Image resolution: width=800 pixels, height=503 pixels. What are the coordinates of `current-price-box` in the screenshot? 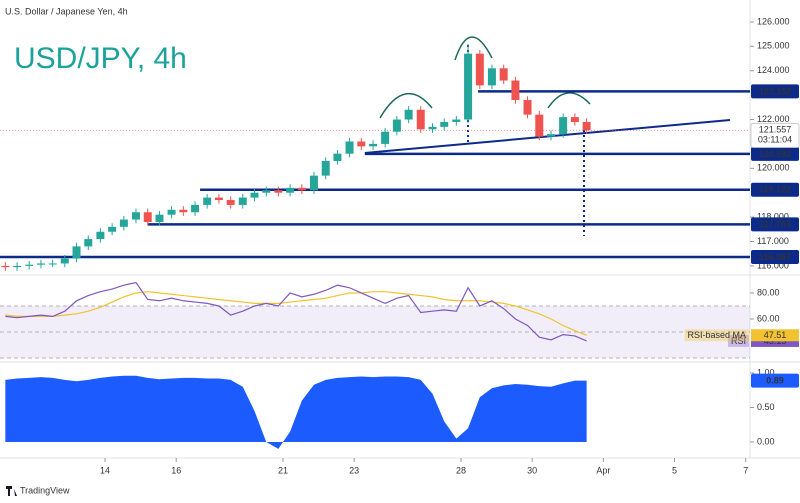 It's located at (775, 135).